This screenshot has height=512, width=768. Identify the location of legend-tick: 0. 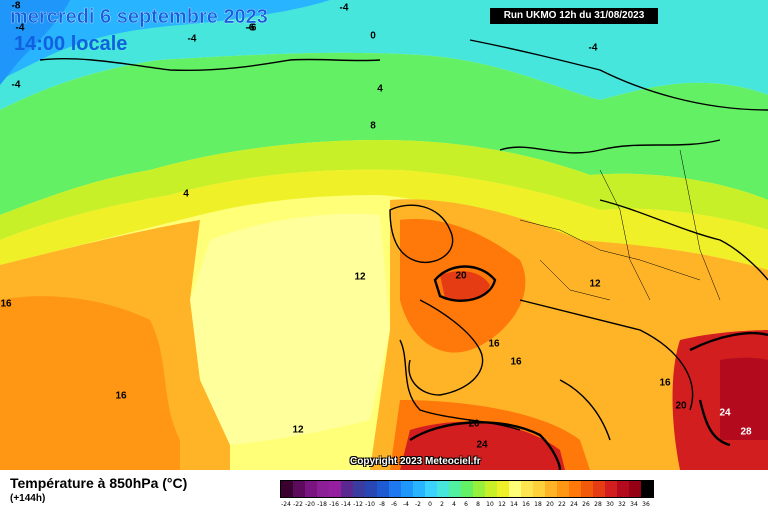
(430, 504).